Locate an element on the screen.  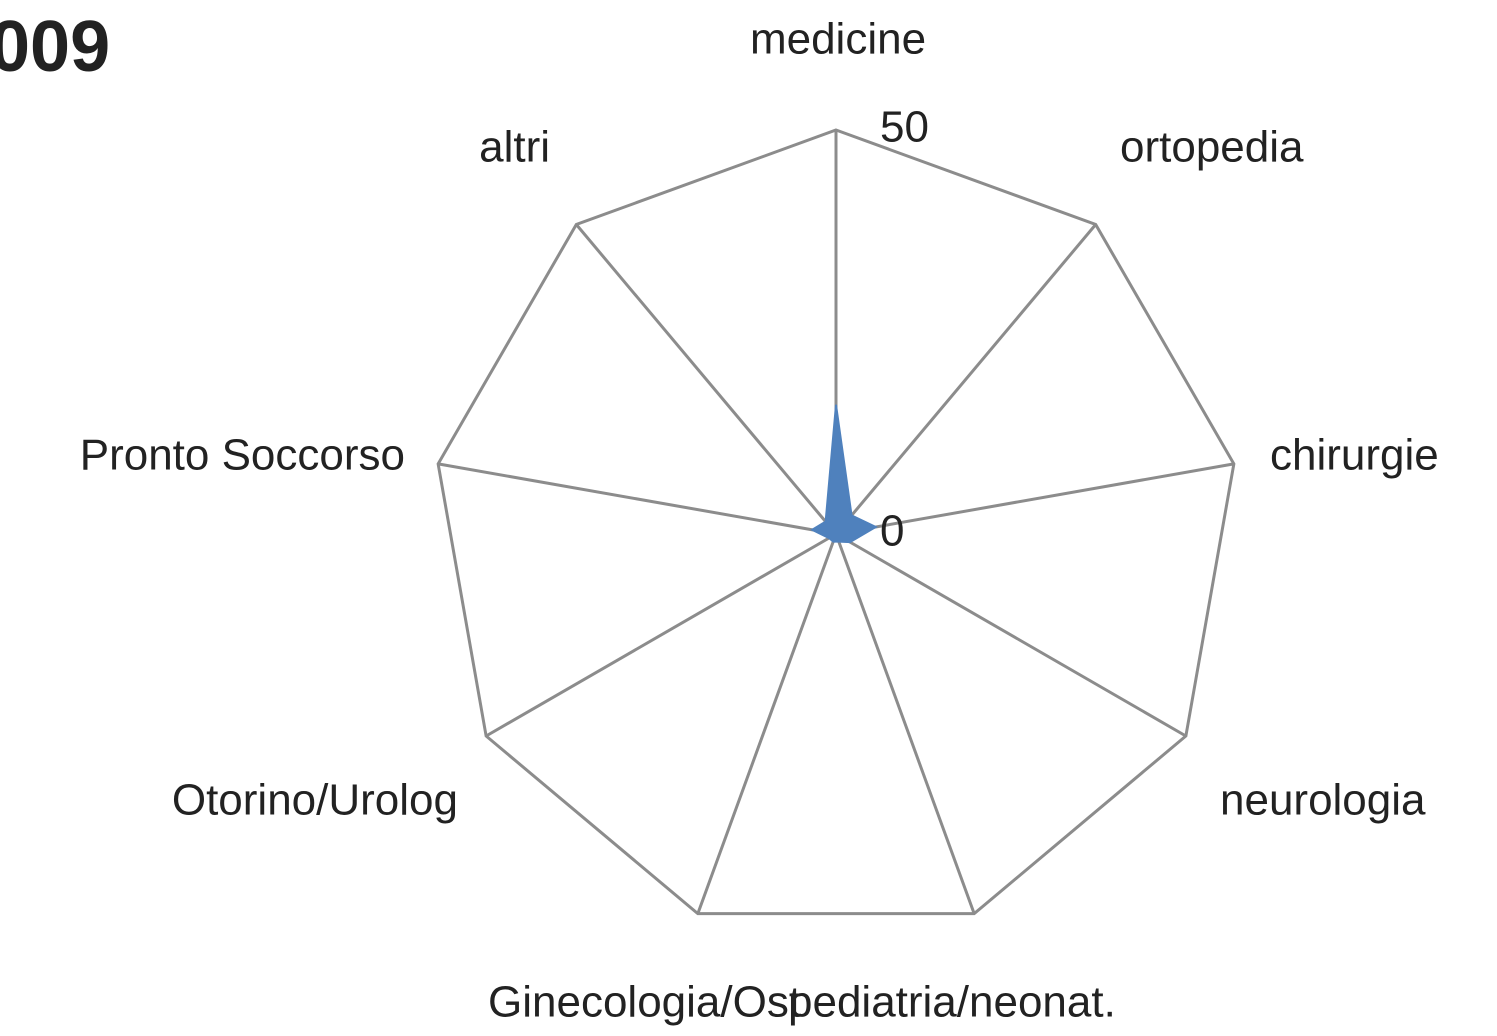
radar-area is located at coordinates (844, 474).